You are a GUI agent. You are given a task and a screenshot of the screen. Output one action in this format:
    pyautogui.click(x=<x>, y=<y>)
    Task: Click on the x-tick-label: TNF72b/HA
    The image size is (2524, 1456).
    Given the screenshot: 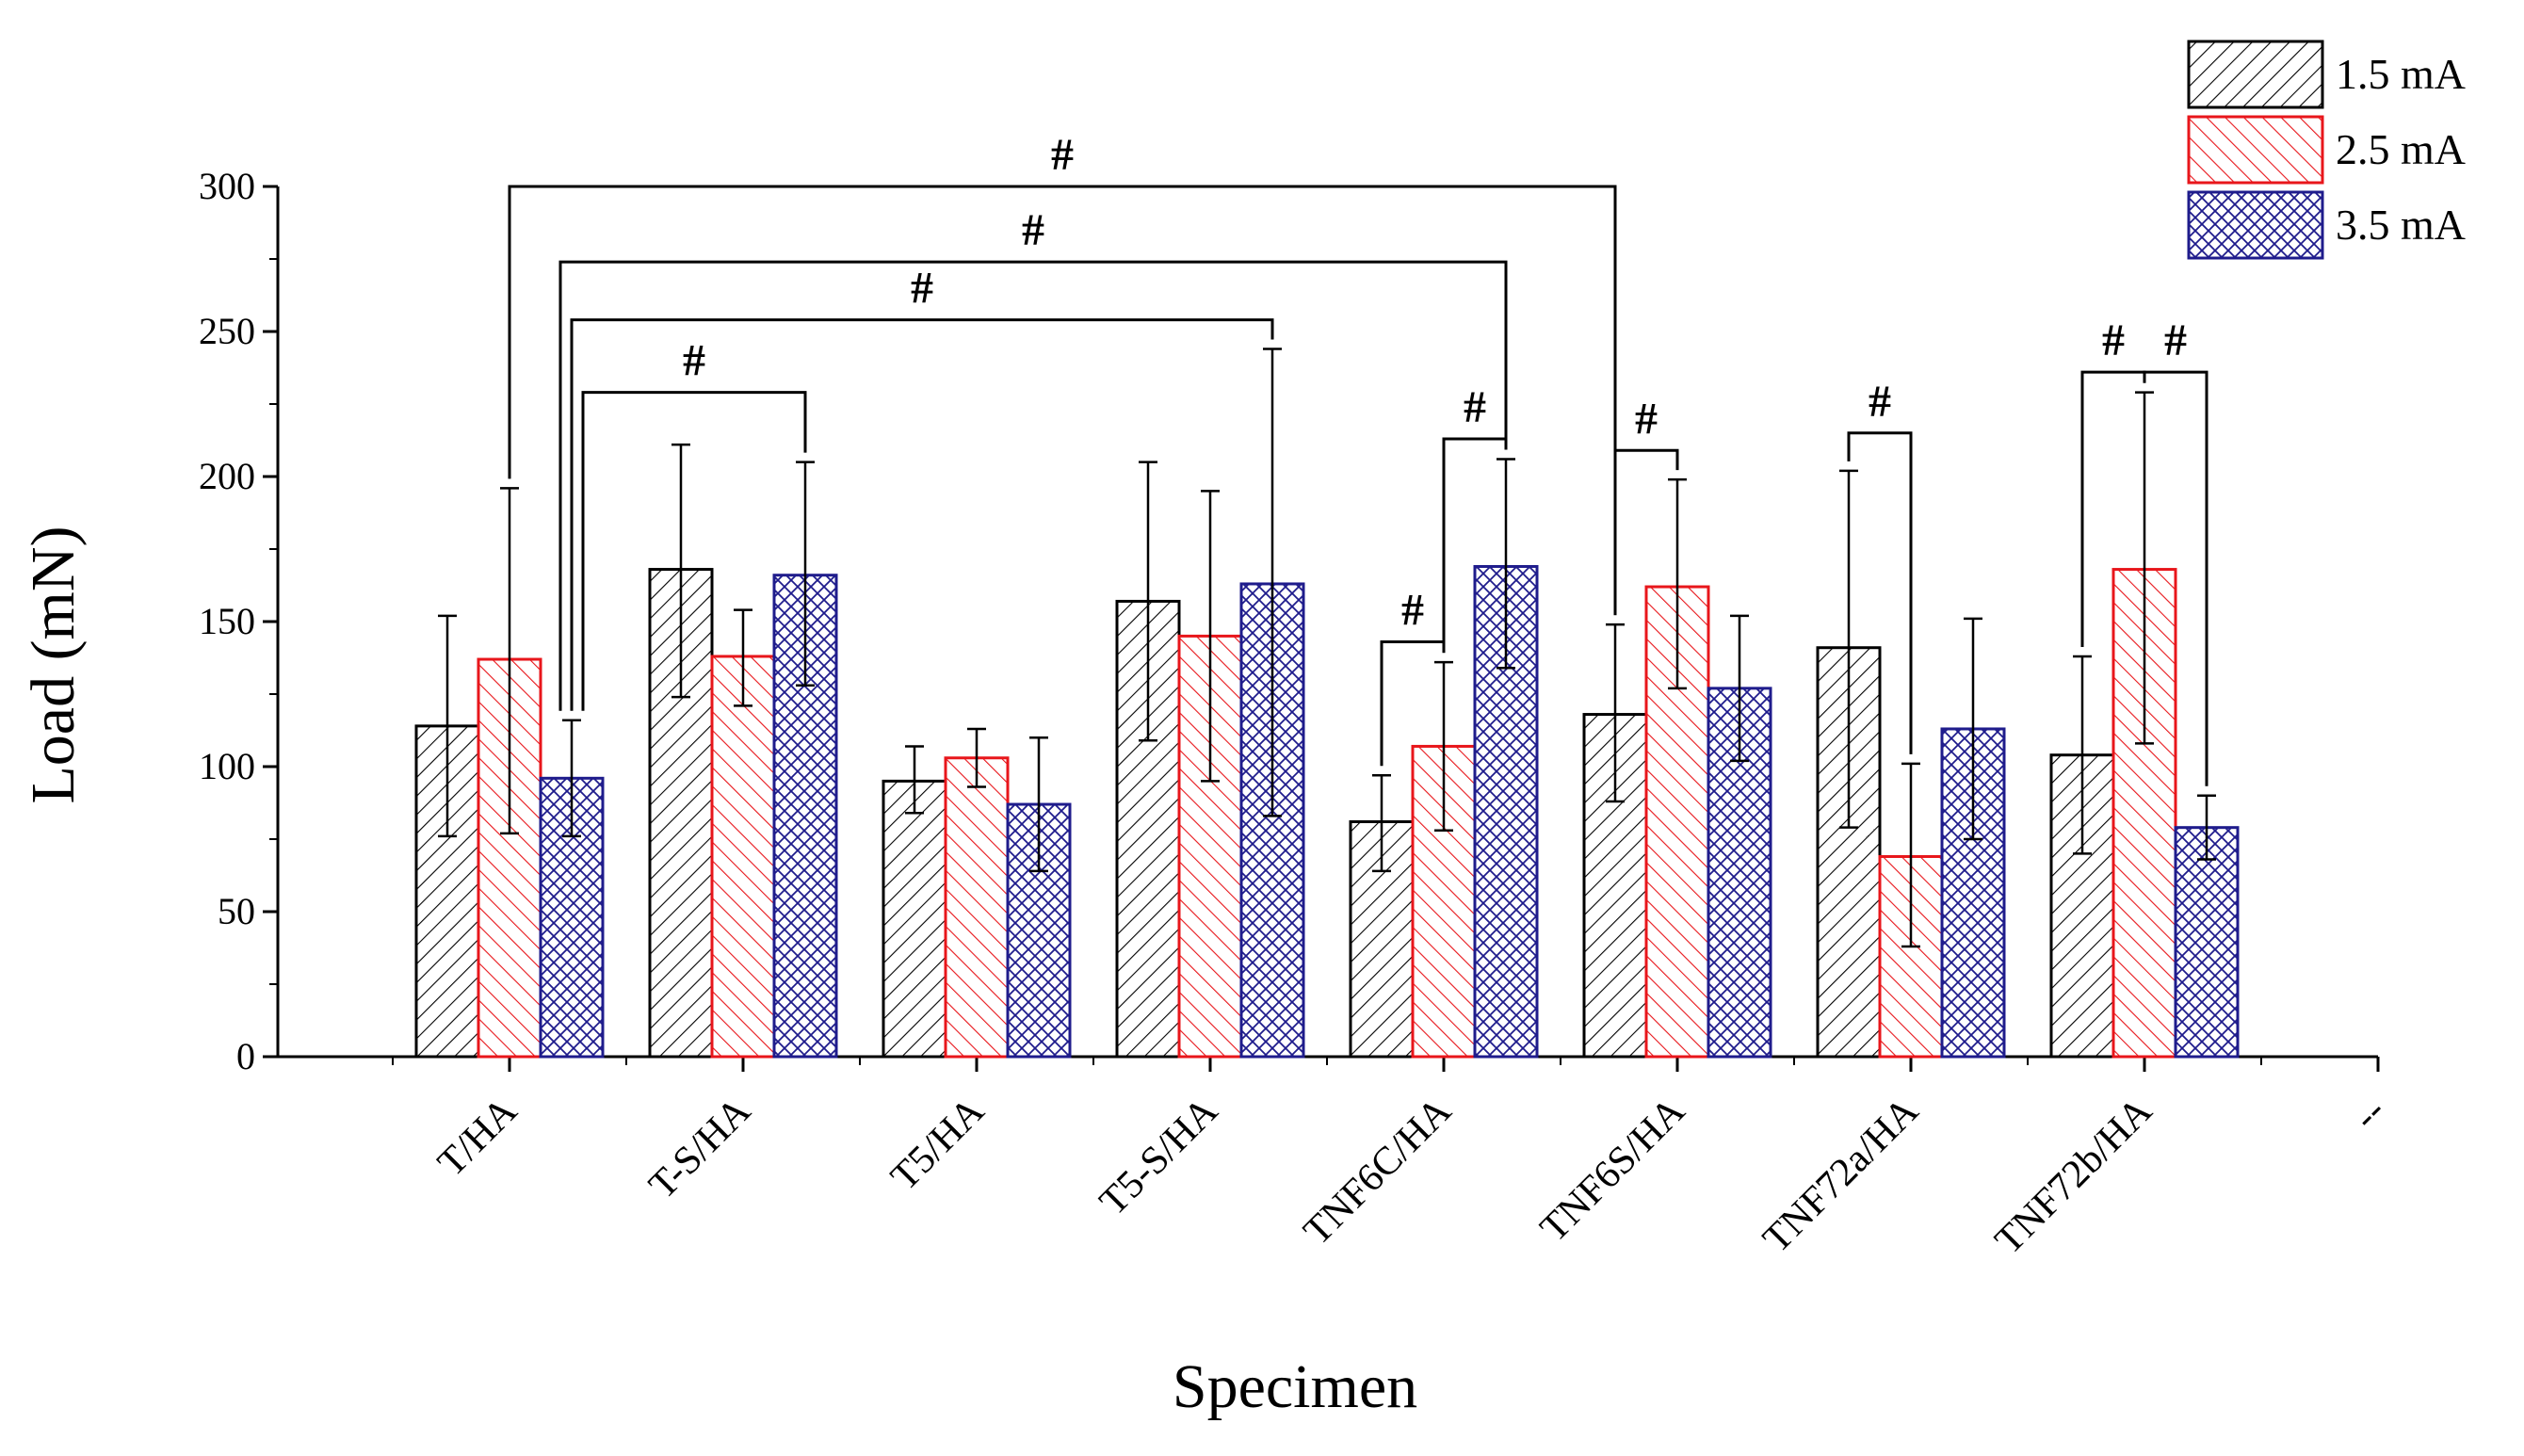 What is the action you would take?
    pyautogui.click(x=2074, y=1176)
    